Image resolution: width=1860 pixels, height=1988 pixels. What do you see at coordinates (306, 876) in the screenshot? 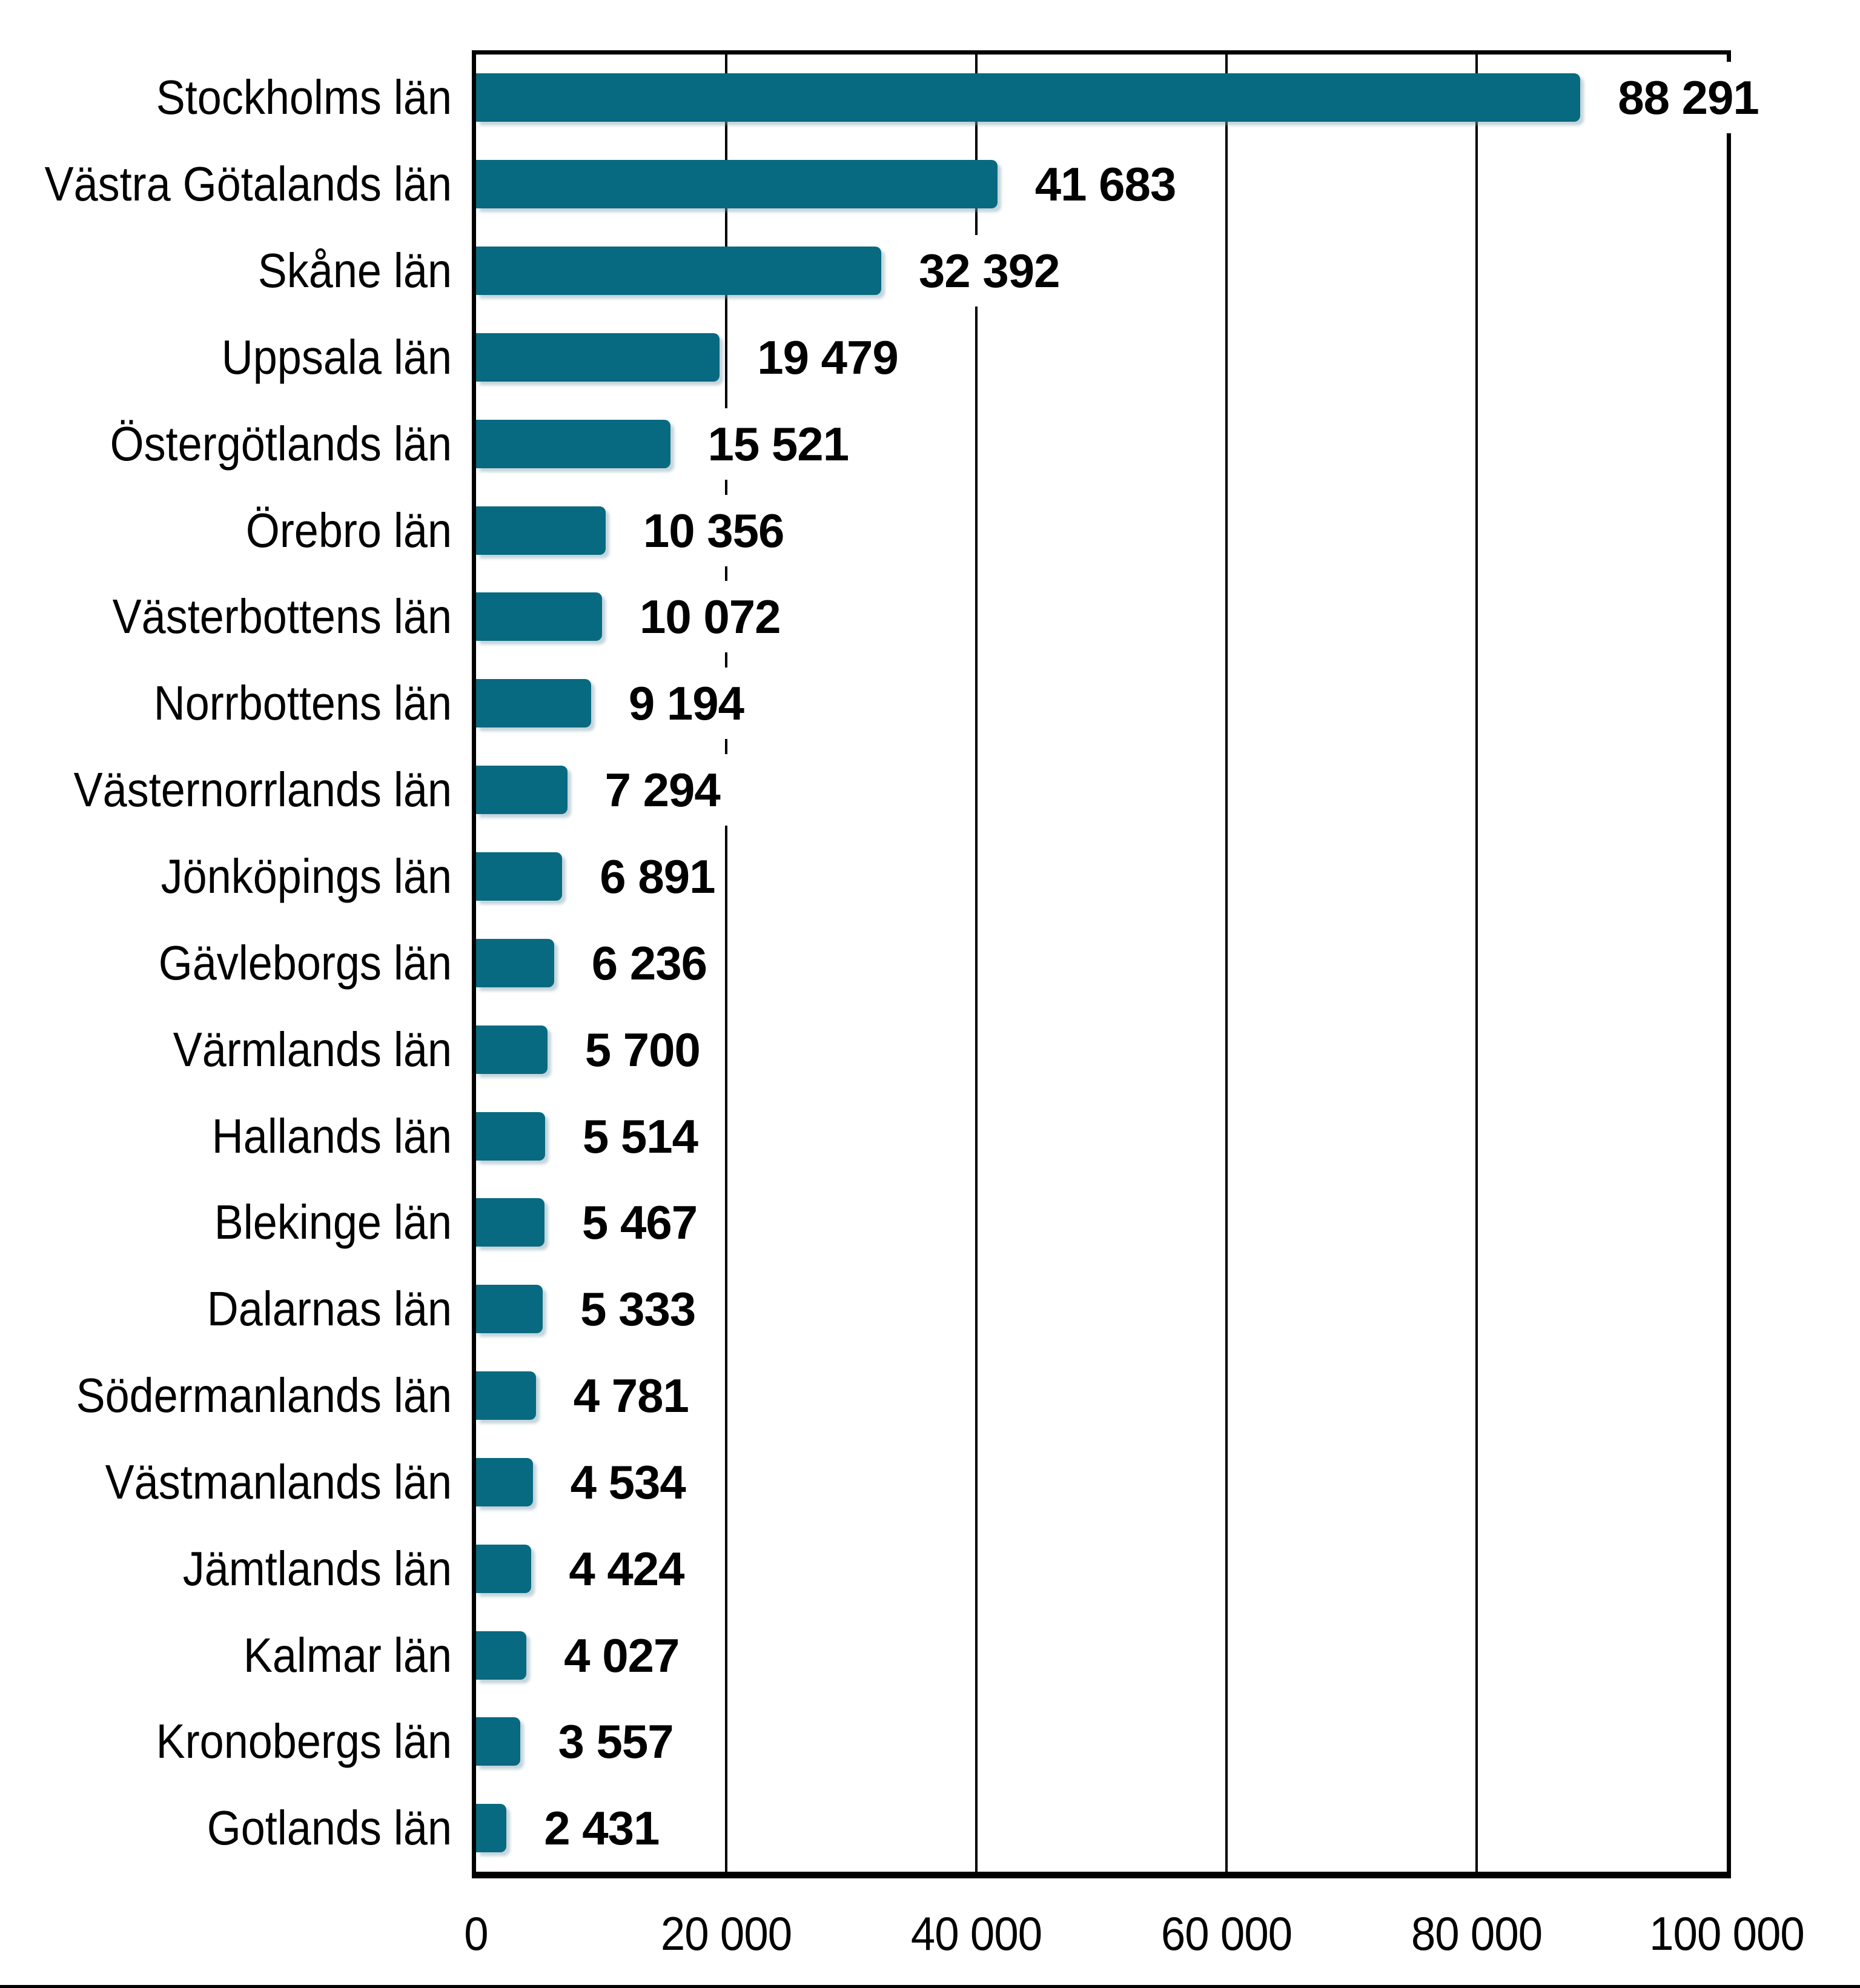
I see `category-label: Jönköpings län` at bounding box center [306, 876].